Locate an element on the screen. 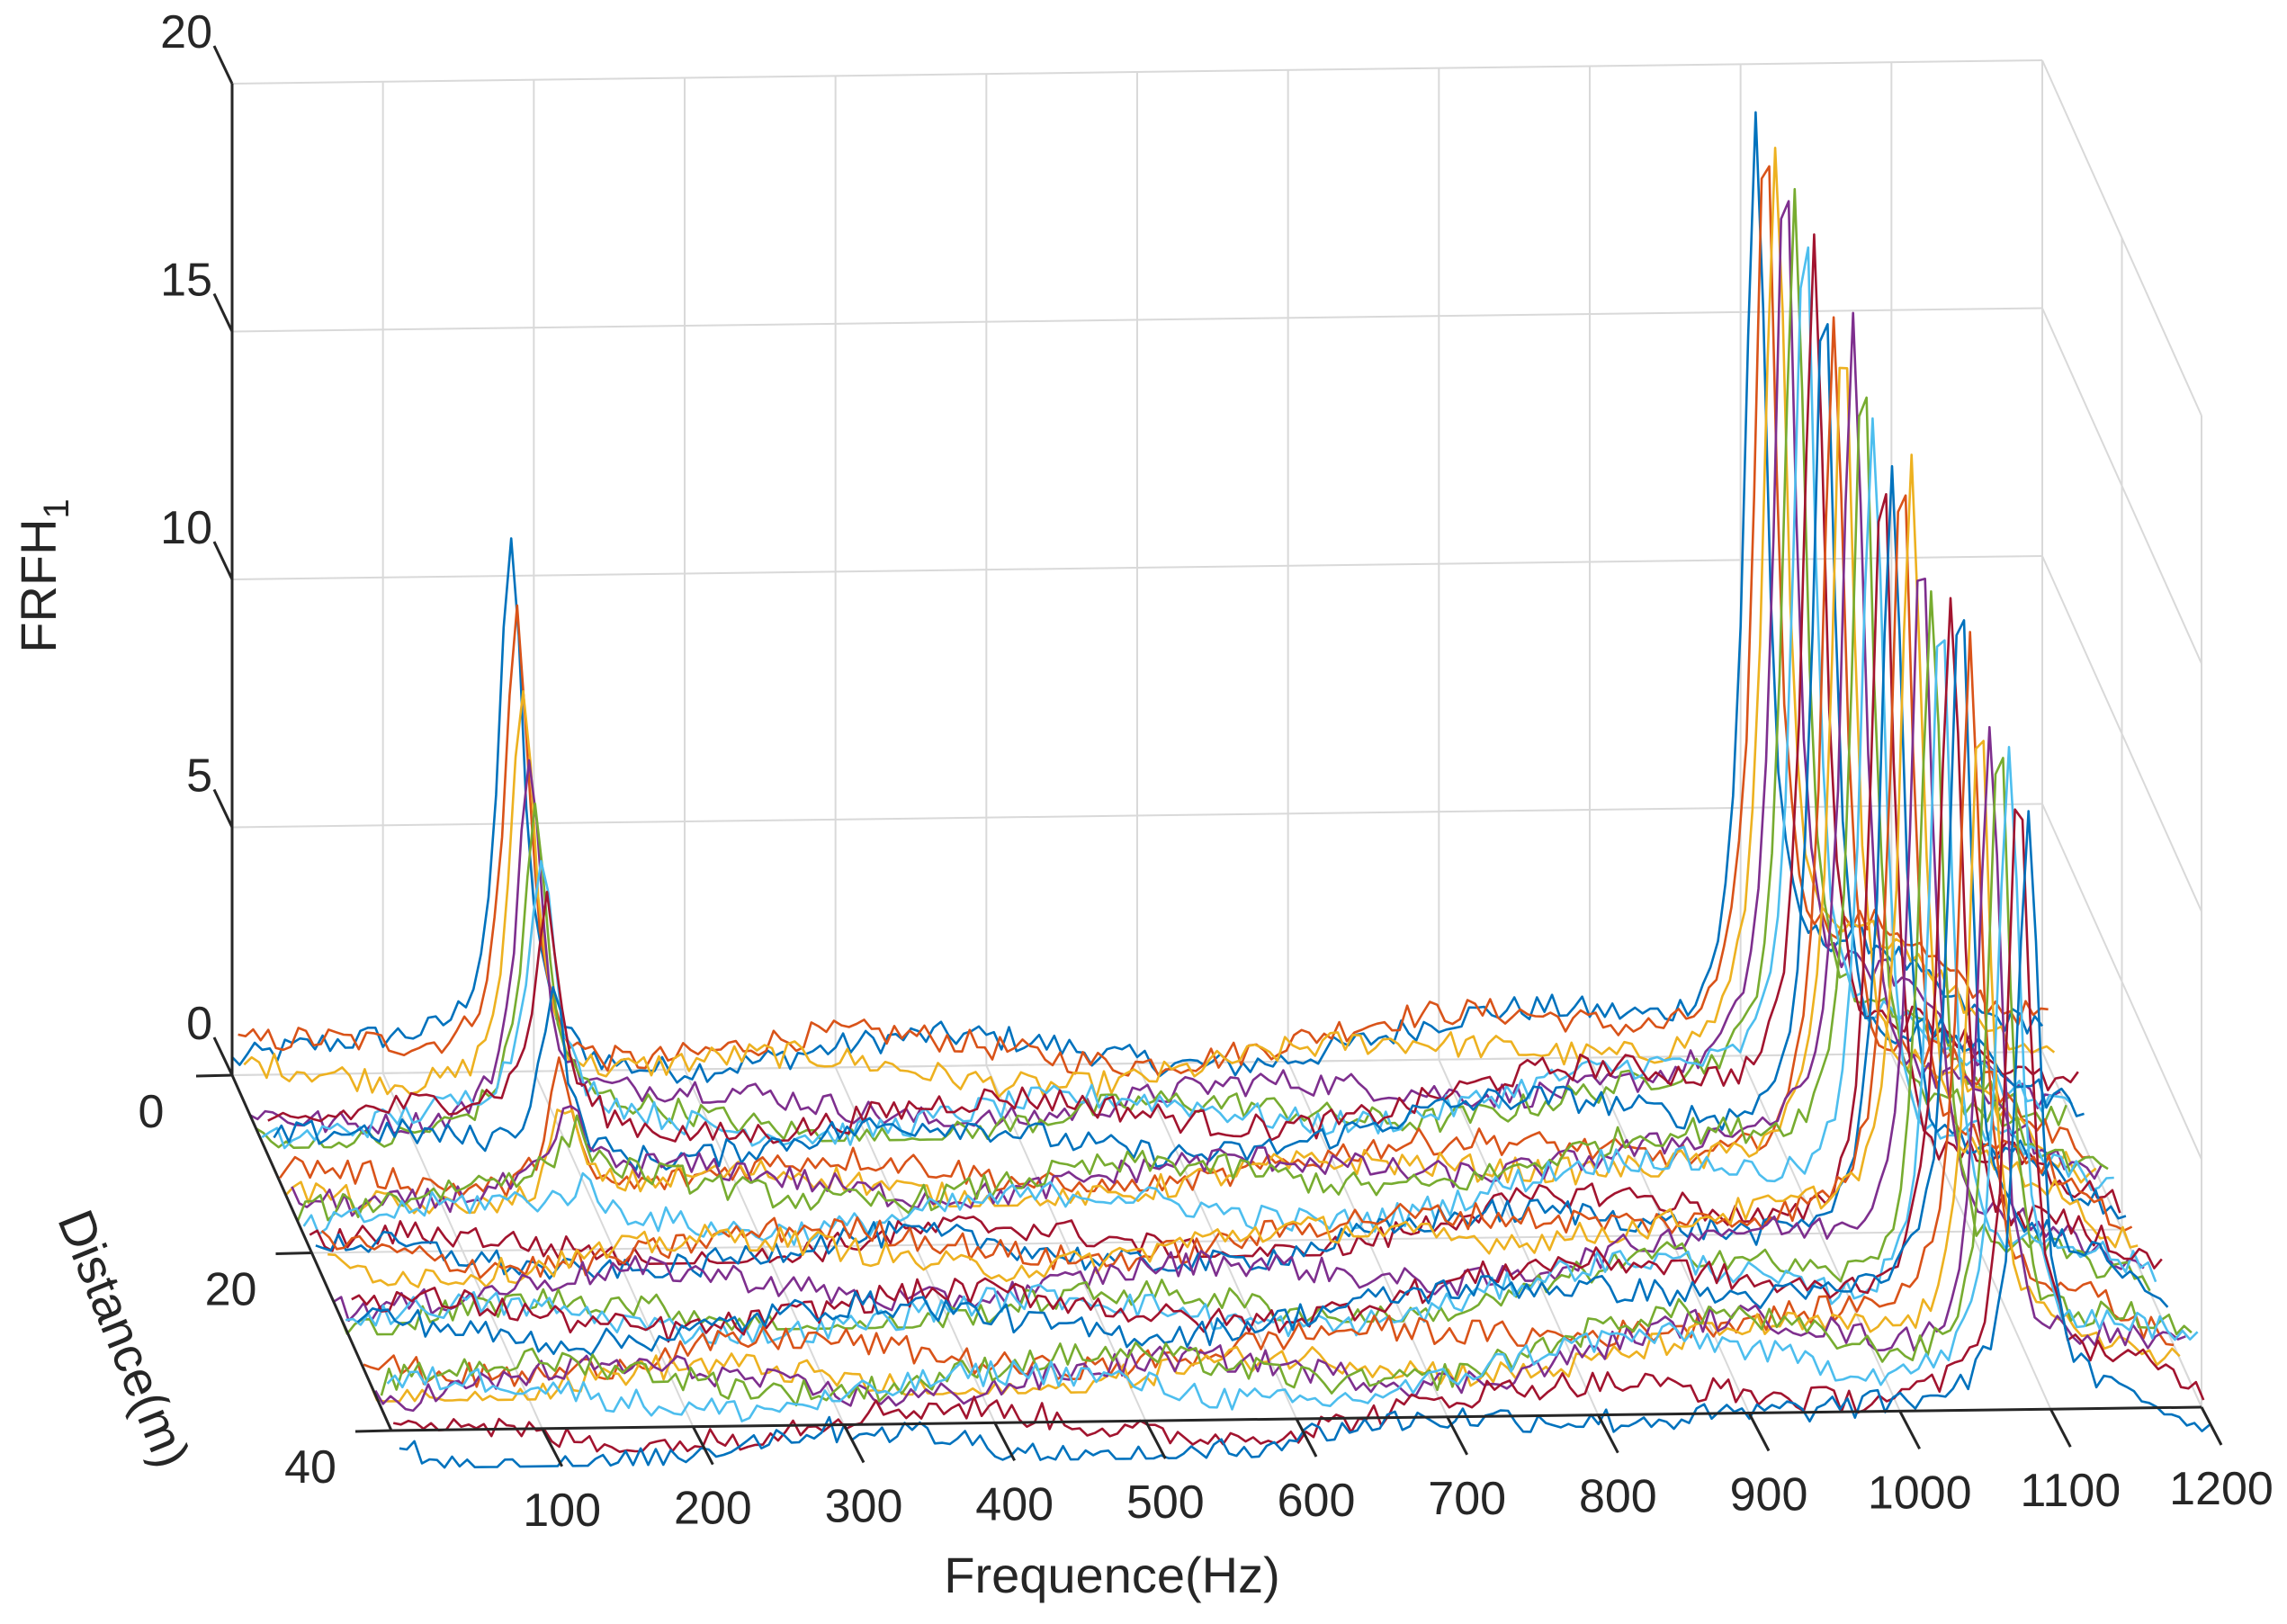 The width and height of the screenshot is (2287, 1624). x-axis-label: Frequence(Hz) is located at coordinates (1111, 1575).